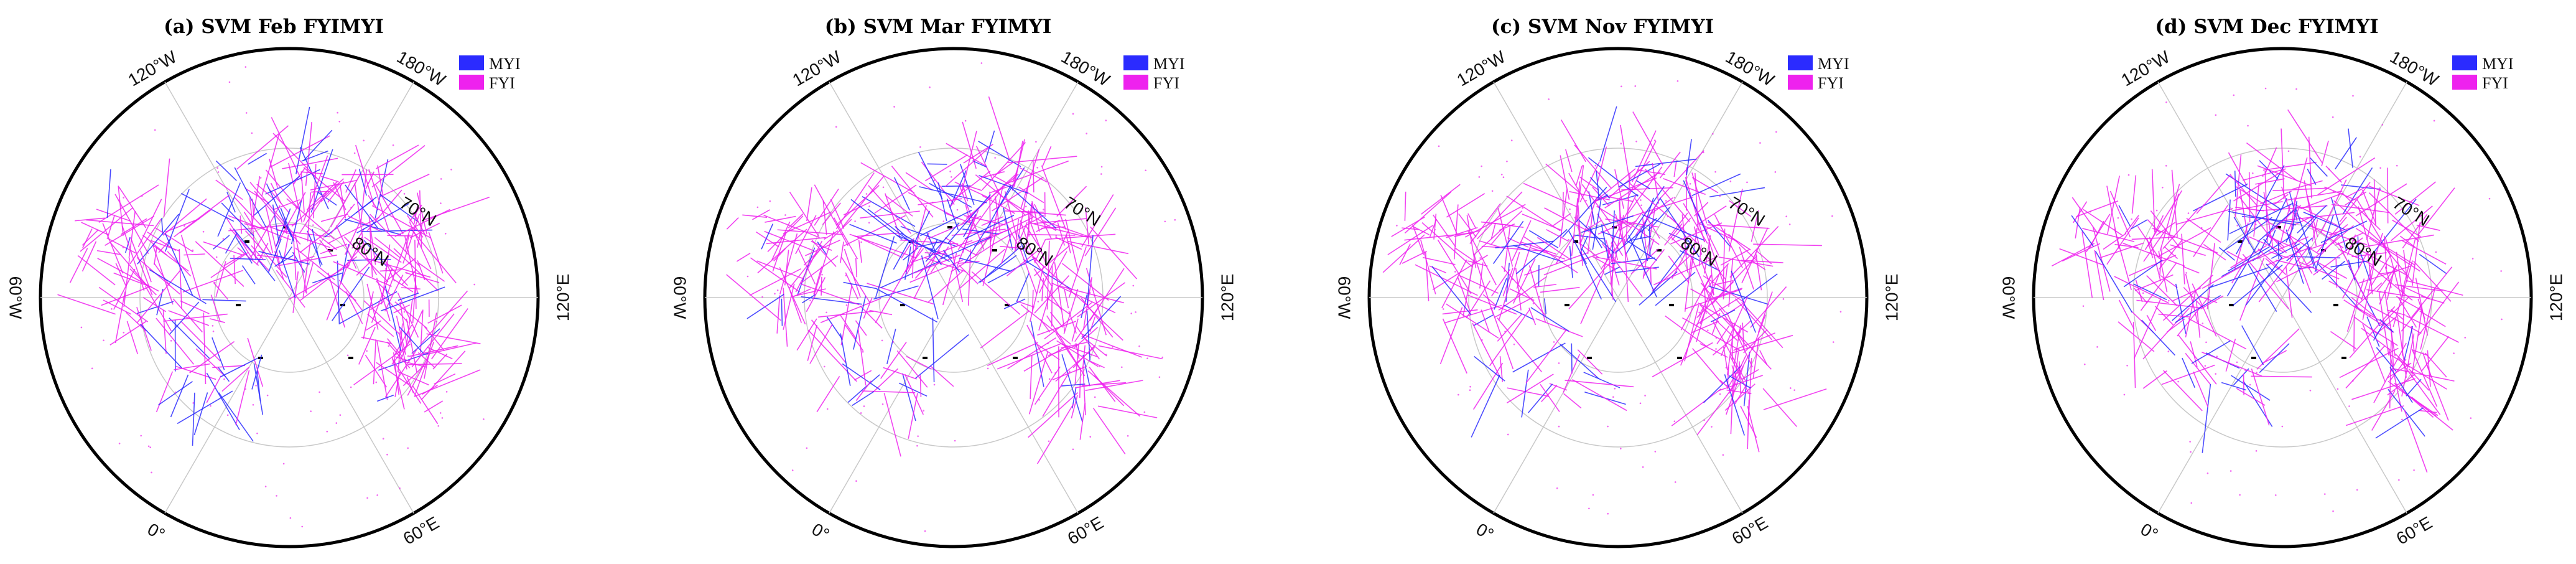 This screenshot has height=564, width=2576. What do you see at coordinates (502, 83) in the screenshot?
I see `legend-fyi-label: FYI` at bounding box center [502, 83].